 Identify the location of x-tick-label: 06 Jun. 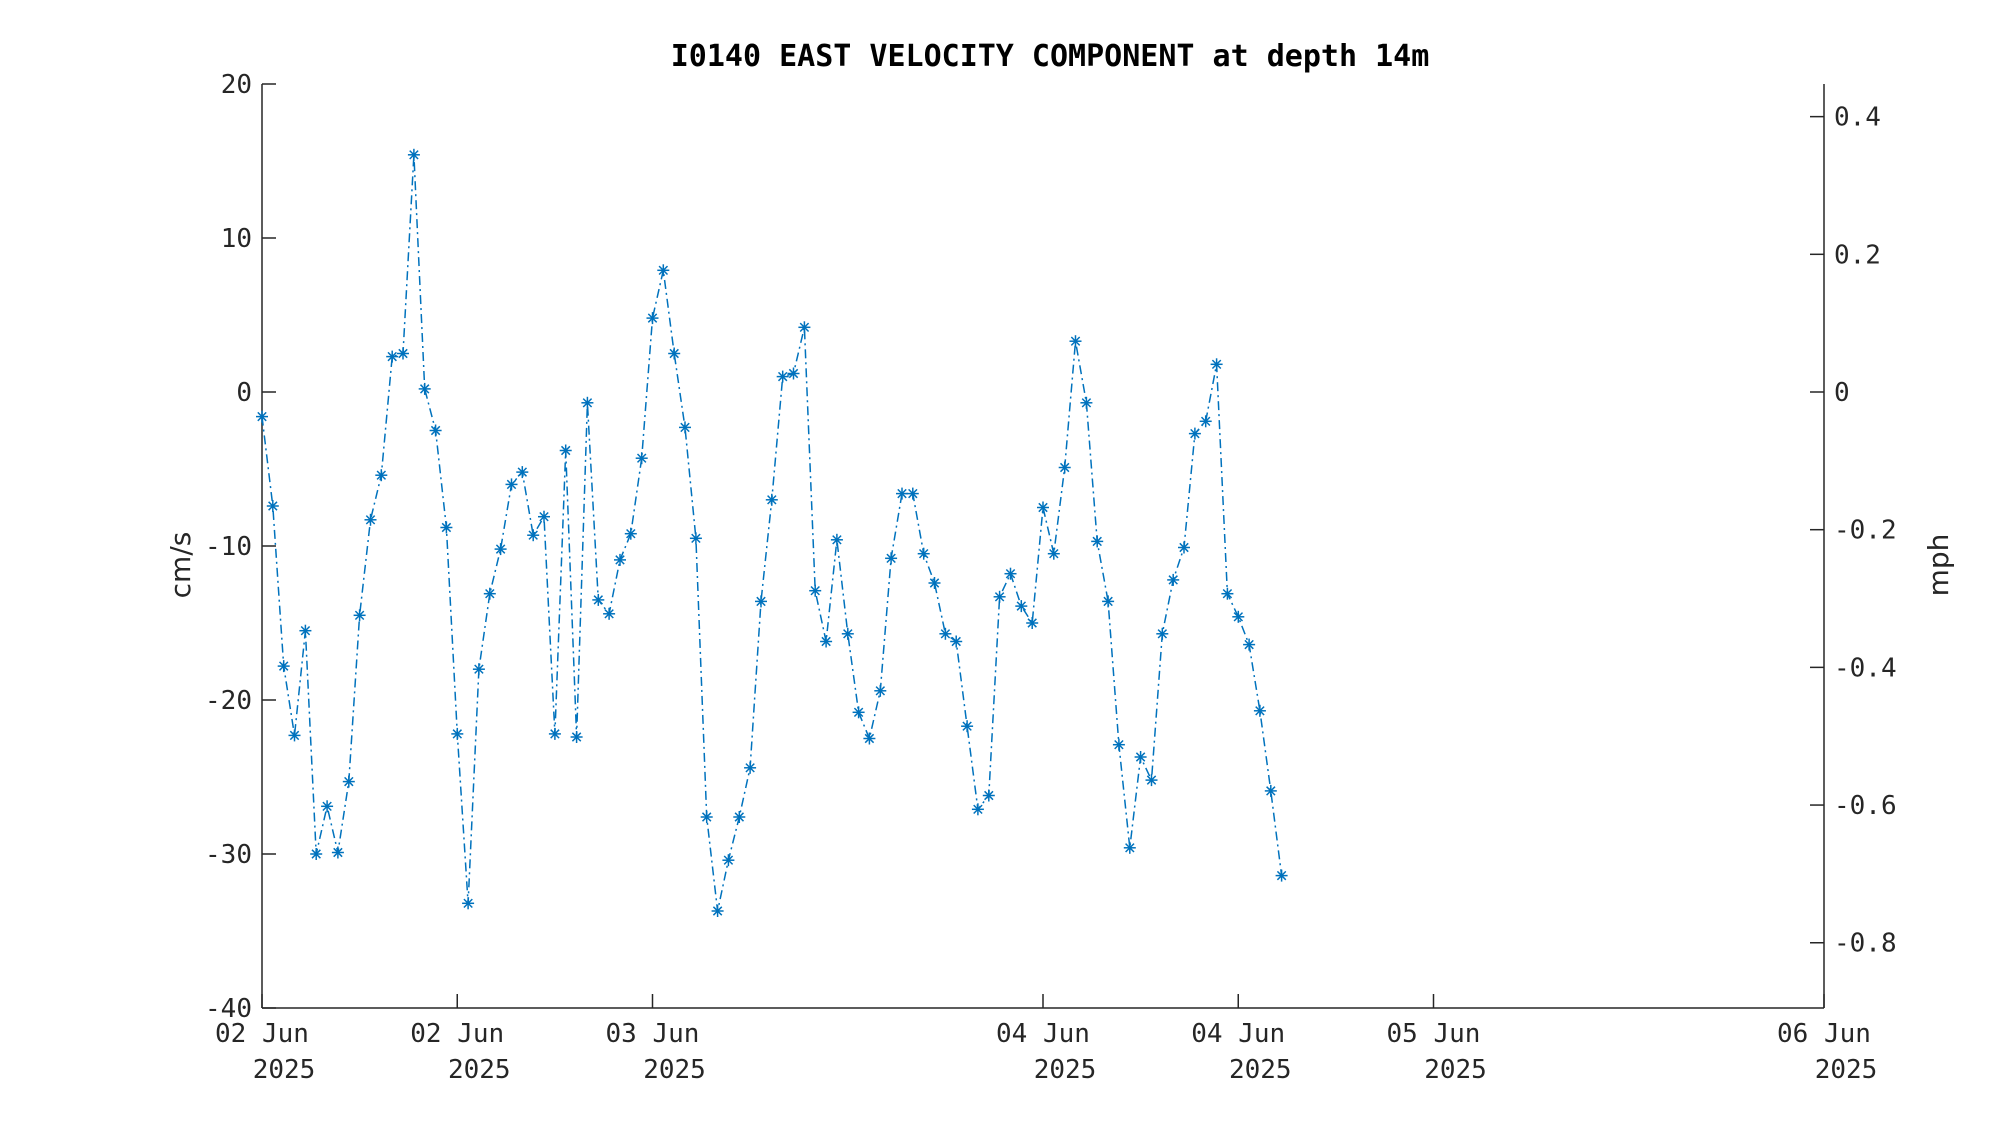
(1824, 1034).